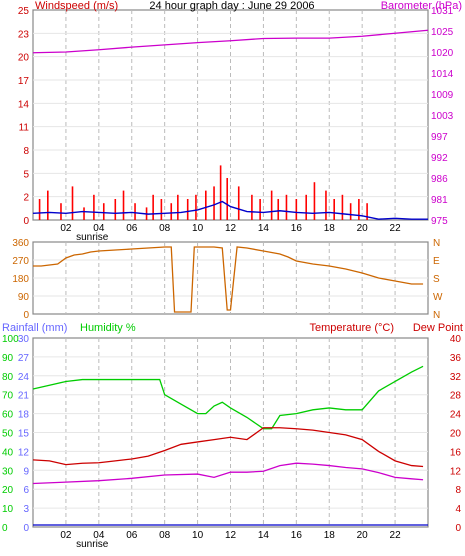  Describe the element at coordinates (8, 452) in the screenshot. I see `humidity-tick-label: 40` at that location.